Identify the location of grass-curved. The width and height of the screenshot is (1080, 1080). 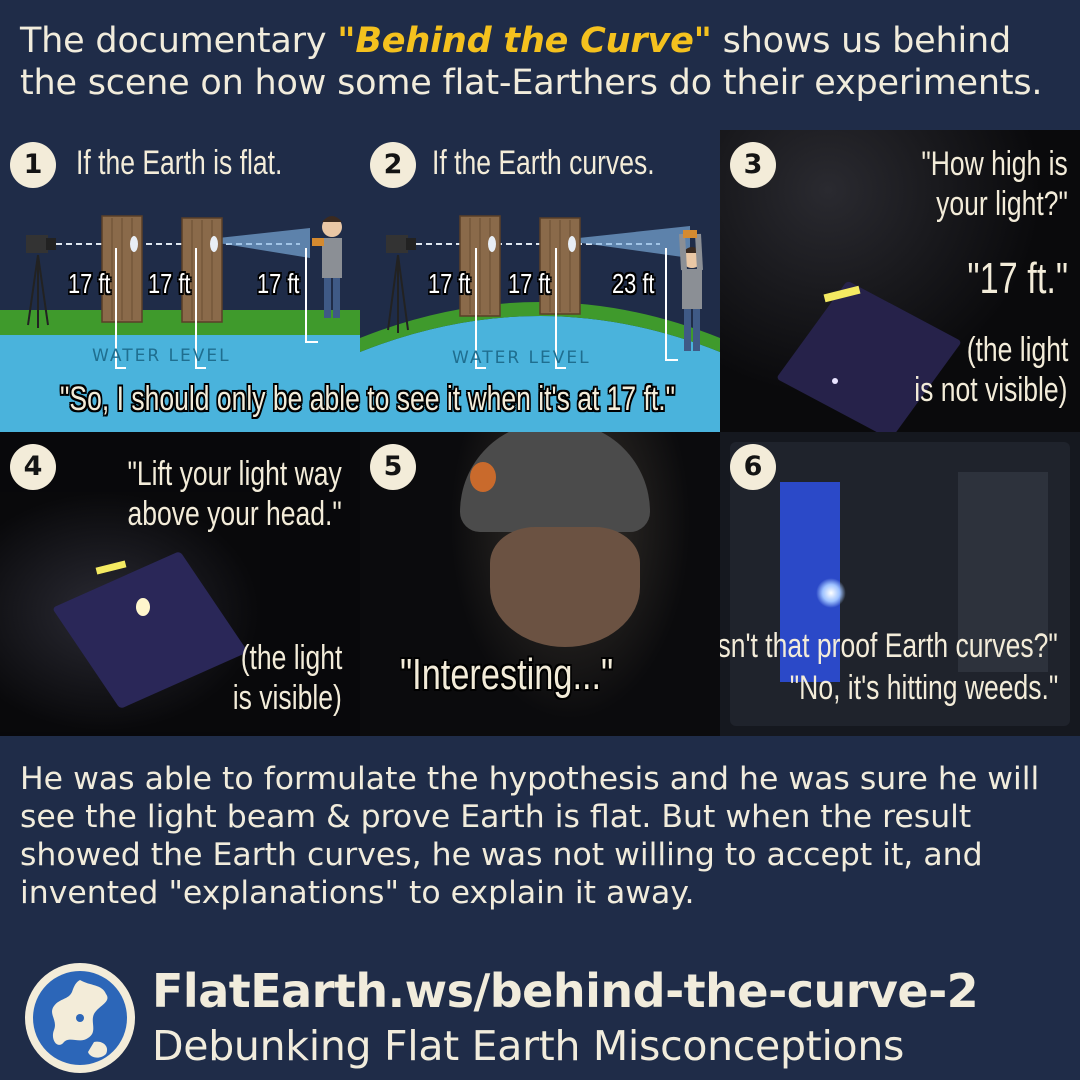
(540, 327).